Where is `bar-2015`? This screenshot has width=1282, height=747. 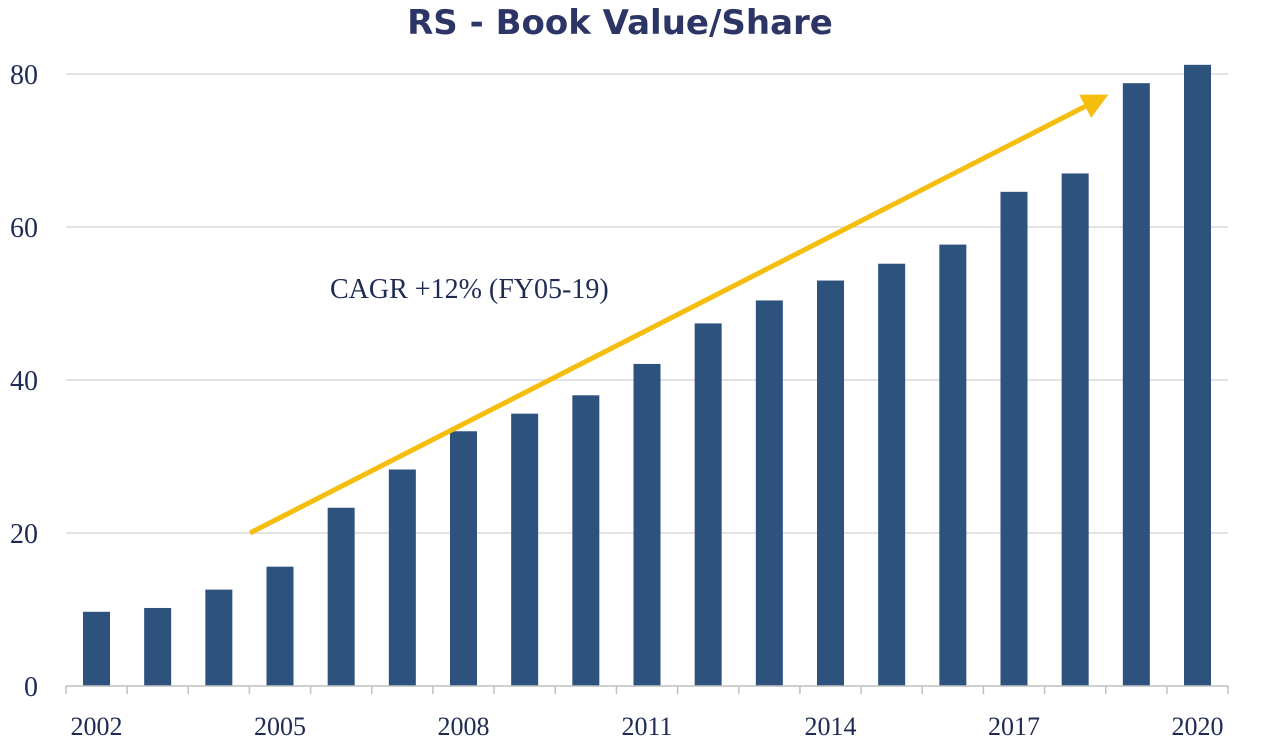
bar-2015 is located at coordinates (892, 474).